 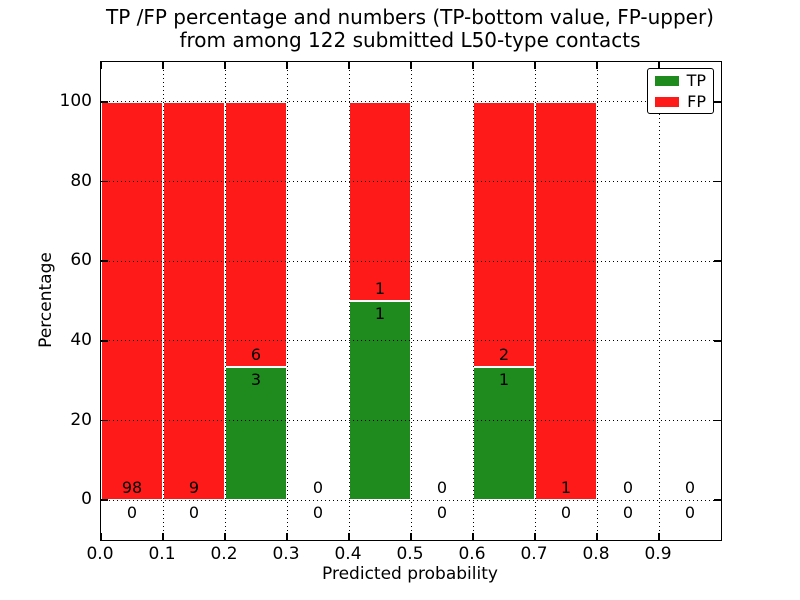 What do you see at coordinates (658, 554) in the screenshot?
I see `x-tick-label: 0.9` at bounding box center [658, 554].